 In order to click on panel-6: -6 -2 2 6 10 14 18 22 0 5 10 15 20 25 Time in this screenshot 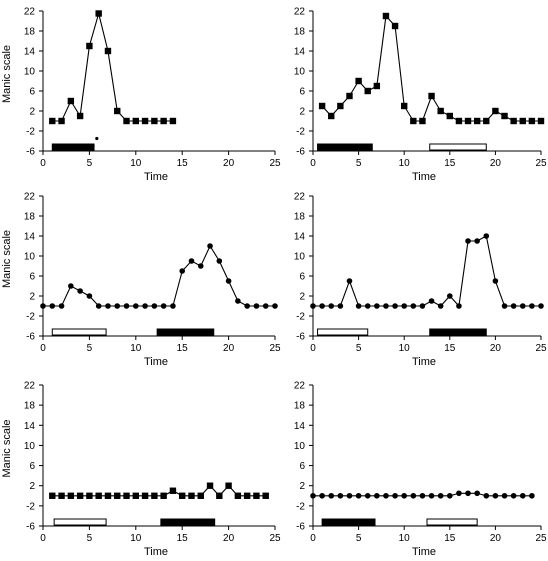, I will do `click(420, 470)`.